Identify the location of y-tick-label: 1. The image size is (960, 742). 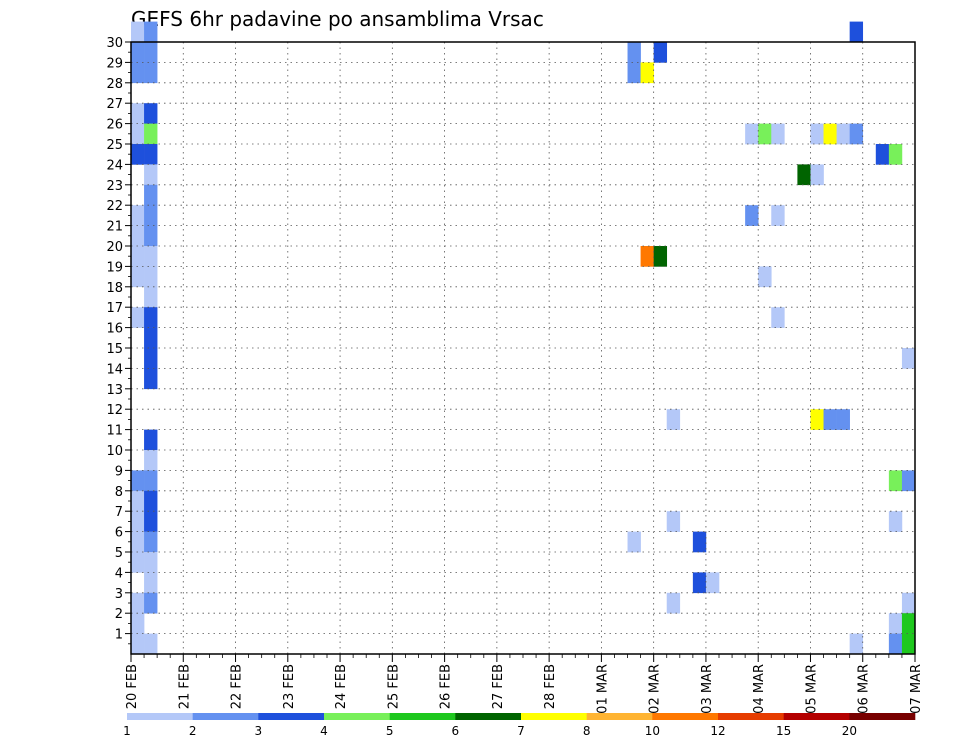
(119, 635).